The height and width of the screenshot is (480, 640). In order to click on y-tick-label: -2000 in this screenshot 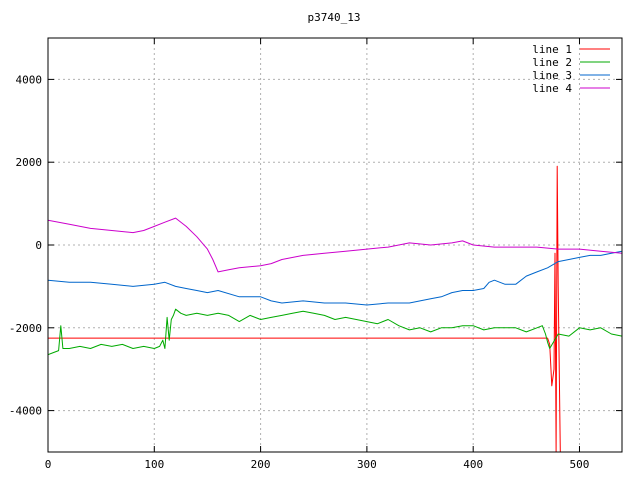, I will do `click(25, 328)`.